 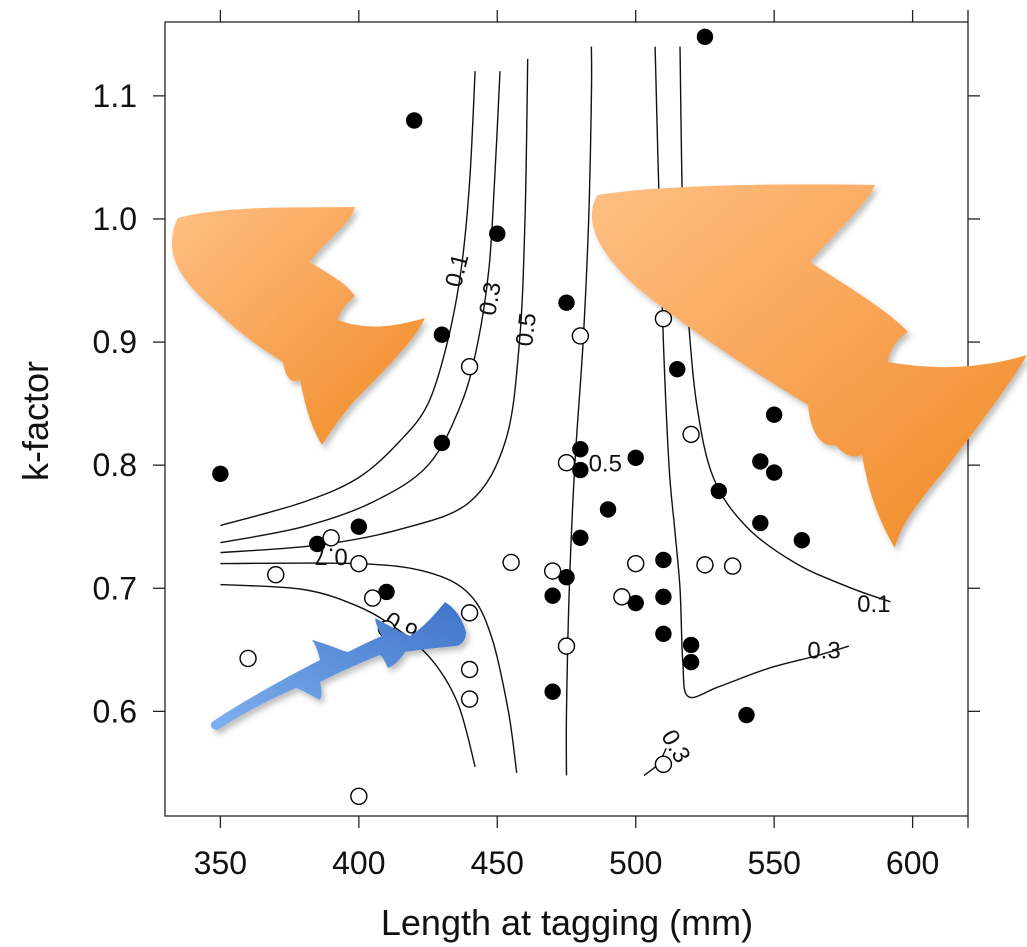 I want to click on y-axis-title: k-factor, so click(x=35, y=421).